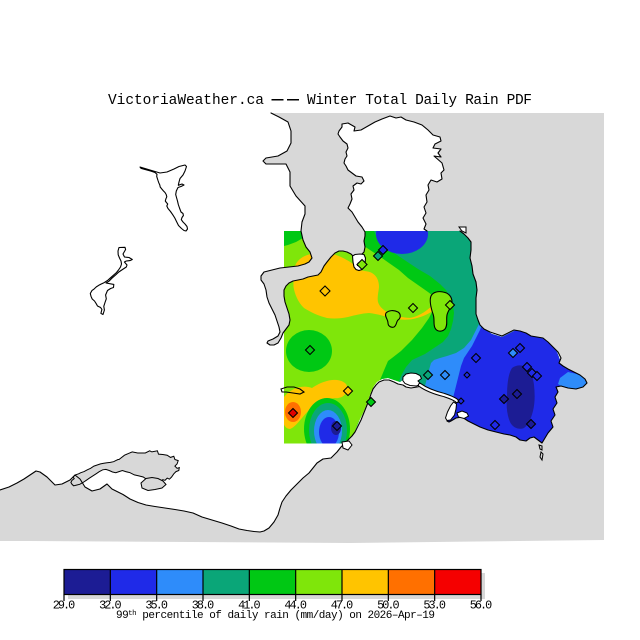 Image resolution: width=640 pixels, height=640 pixels. Describe the element at coordinates (186, 101) in the screenshot. I see `svg-text: VictoriaWeather.ca` at that location.